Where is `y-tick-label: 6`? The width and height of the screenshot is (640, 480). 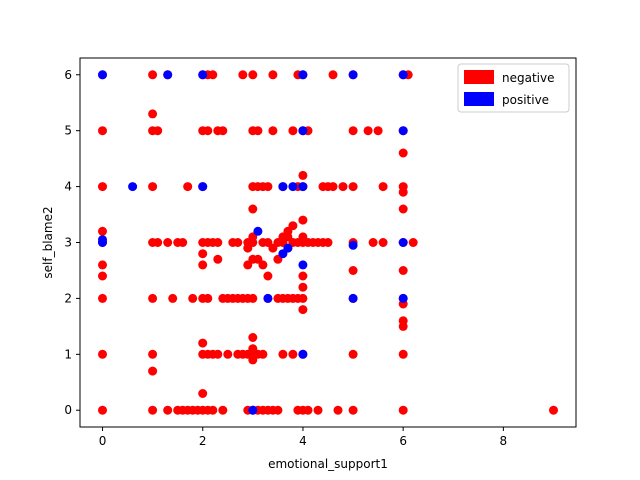
y-tick-label: 6 is located at coordinates (68, 75).